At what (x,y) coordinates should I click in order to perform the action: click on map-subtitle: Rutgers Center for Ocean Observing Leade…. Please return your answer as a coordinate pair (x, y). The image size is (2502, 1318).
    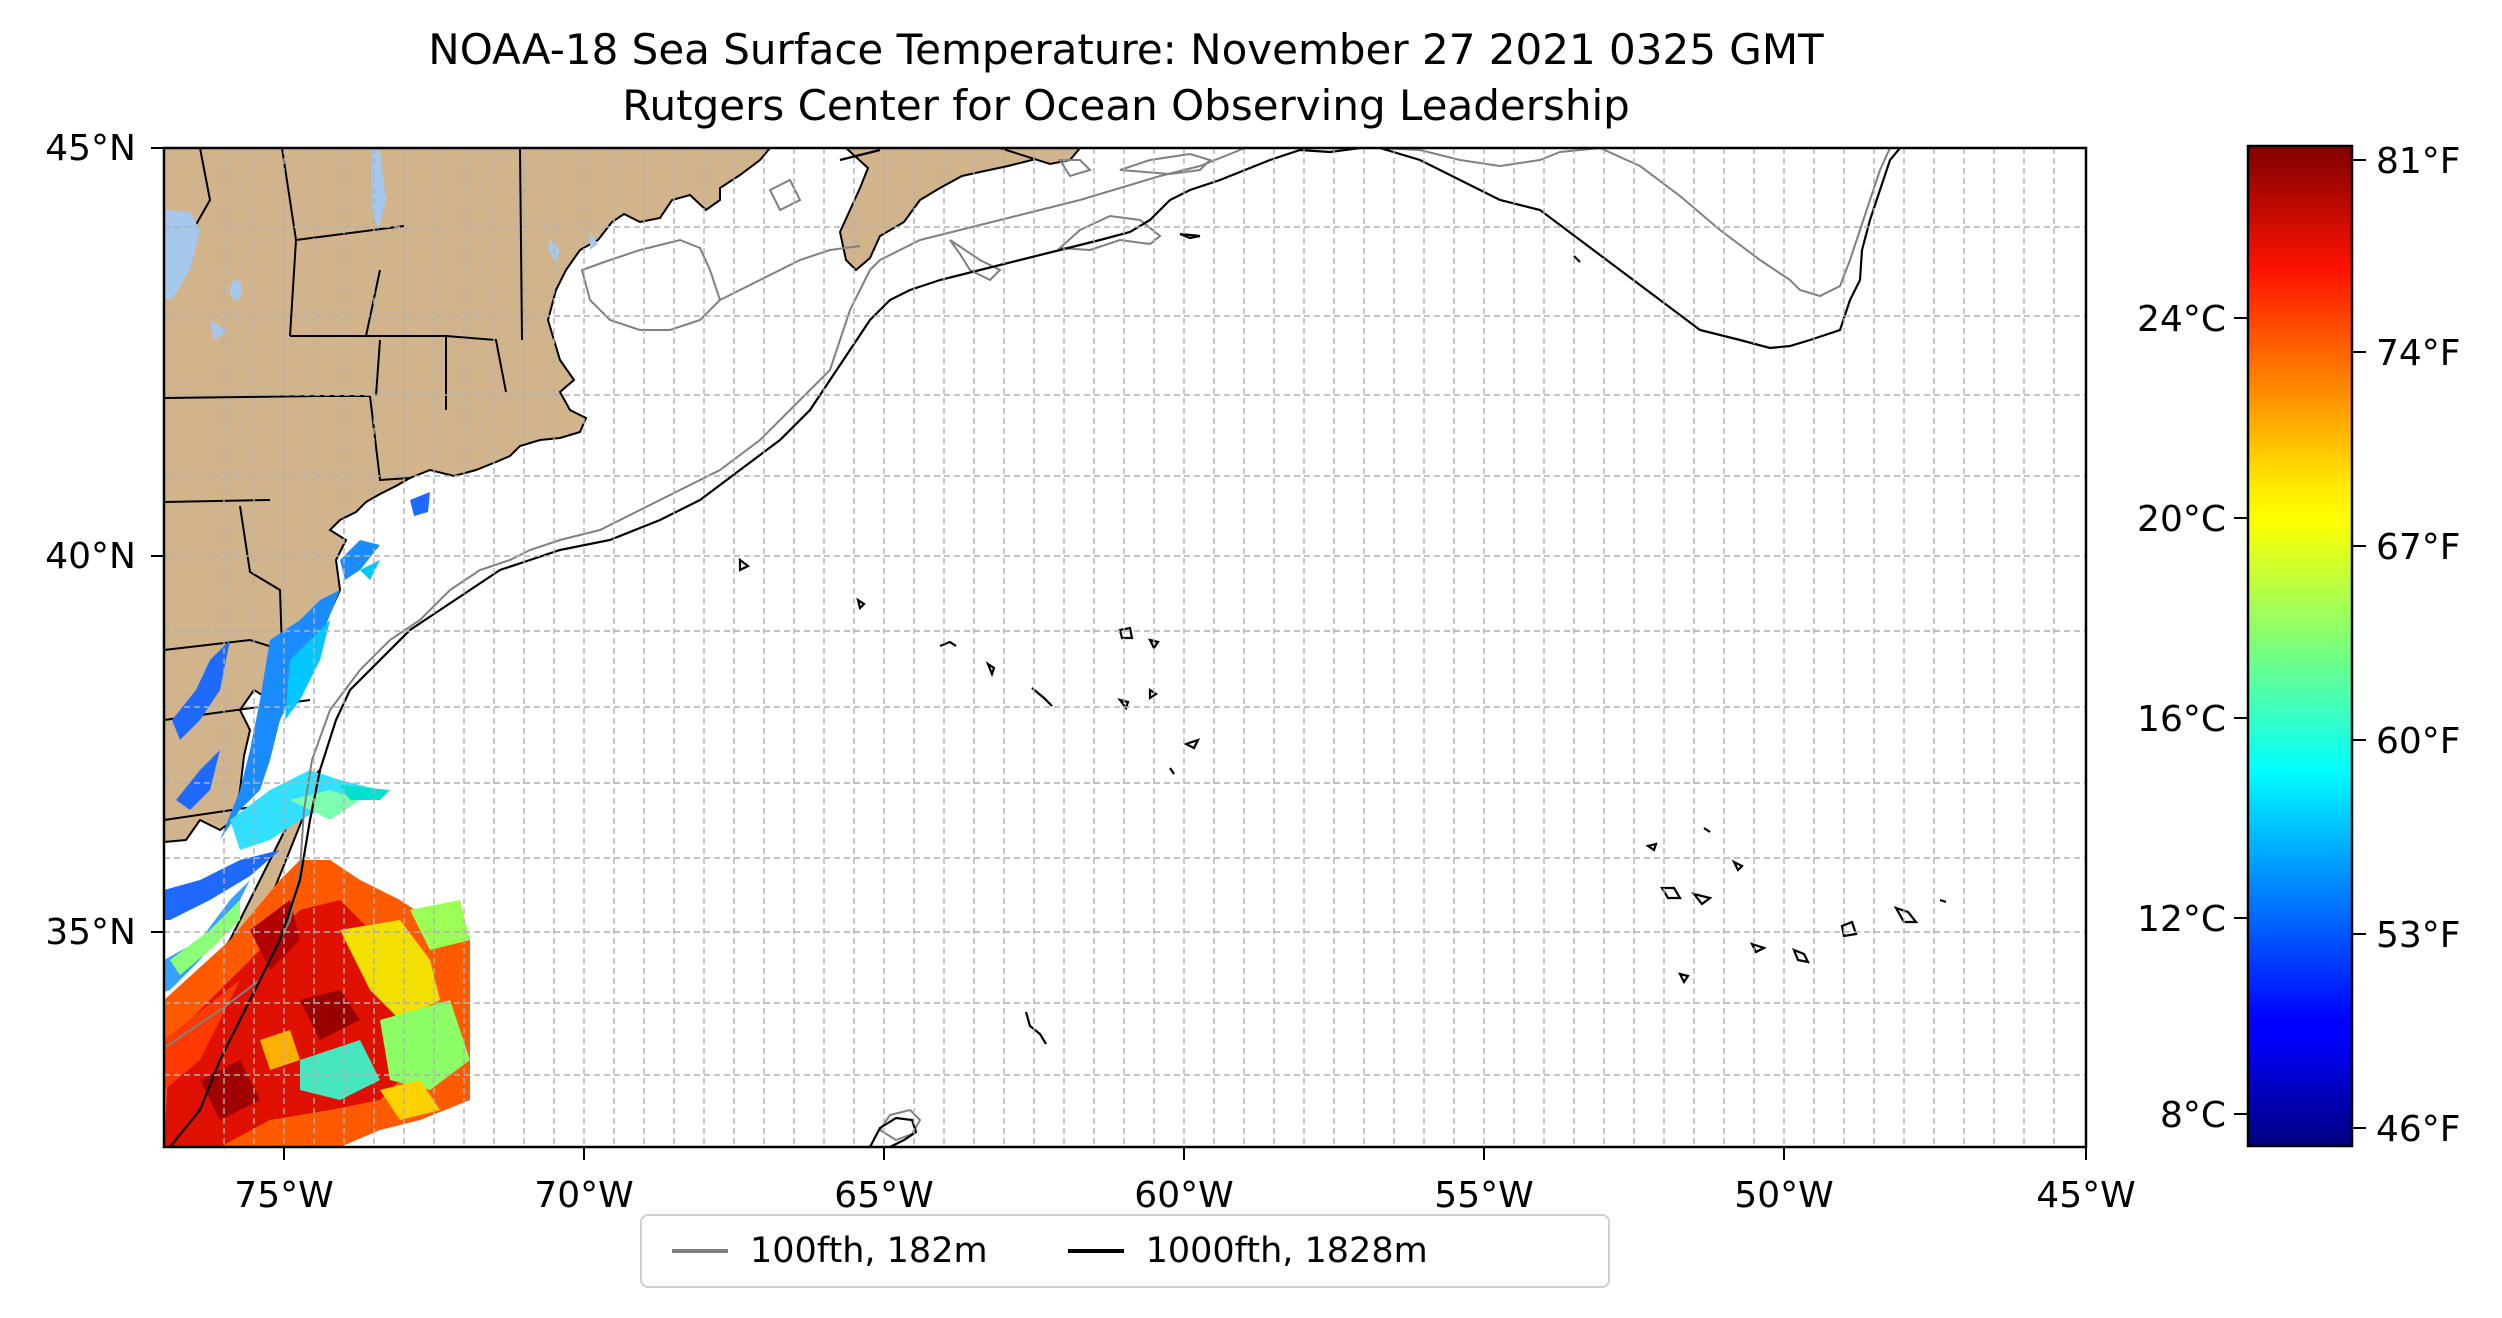
    Looking at the image, I should click on (1126, 105).